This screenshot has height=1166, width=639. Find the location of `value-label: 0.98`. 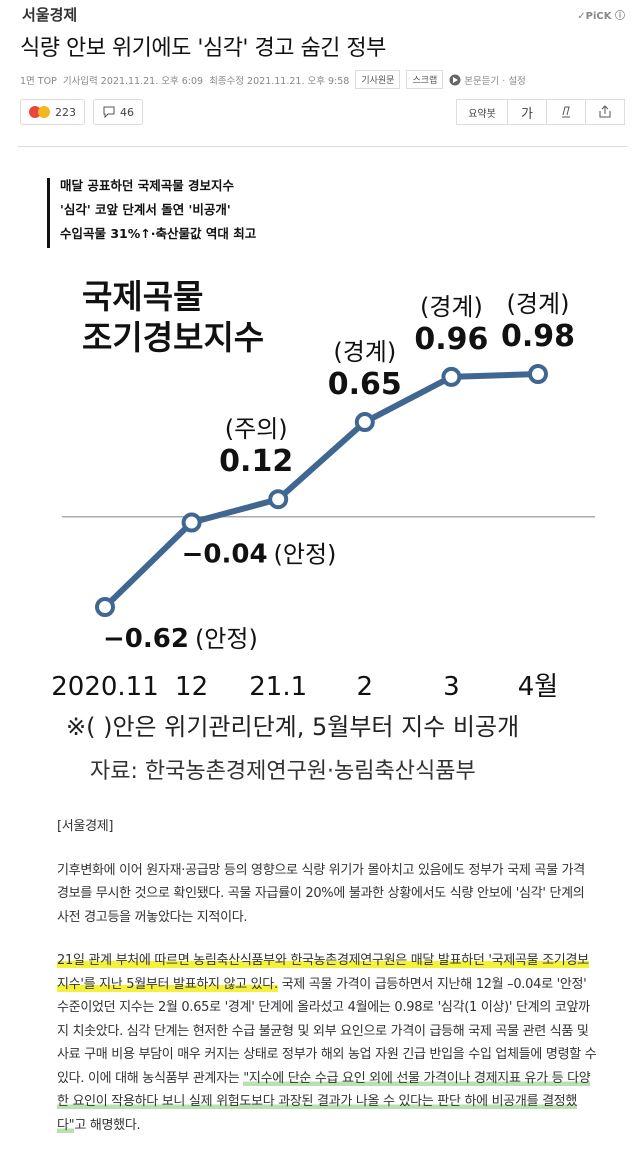

value-label: 0.98 is located at coordinates (538, 336).